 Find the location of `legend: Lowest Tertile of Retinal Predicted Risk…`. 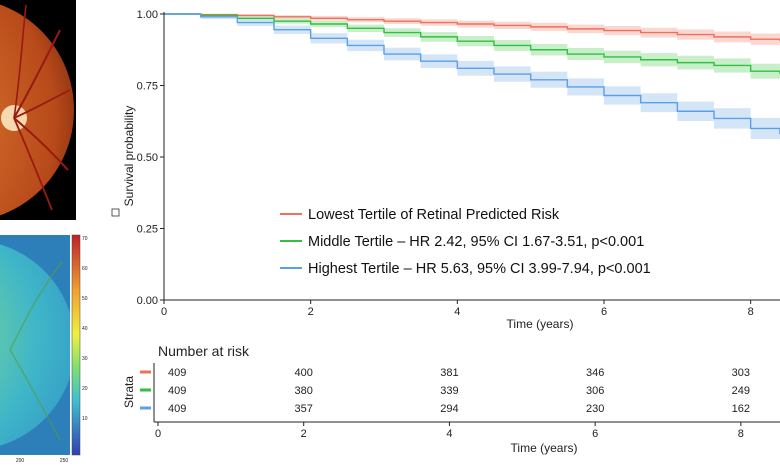

legend: Lowest Tertile of Retinal Predicted Risk… is located at coordinates (465, 242).